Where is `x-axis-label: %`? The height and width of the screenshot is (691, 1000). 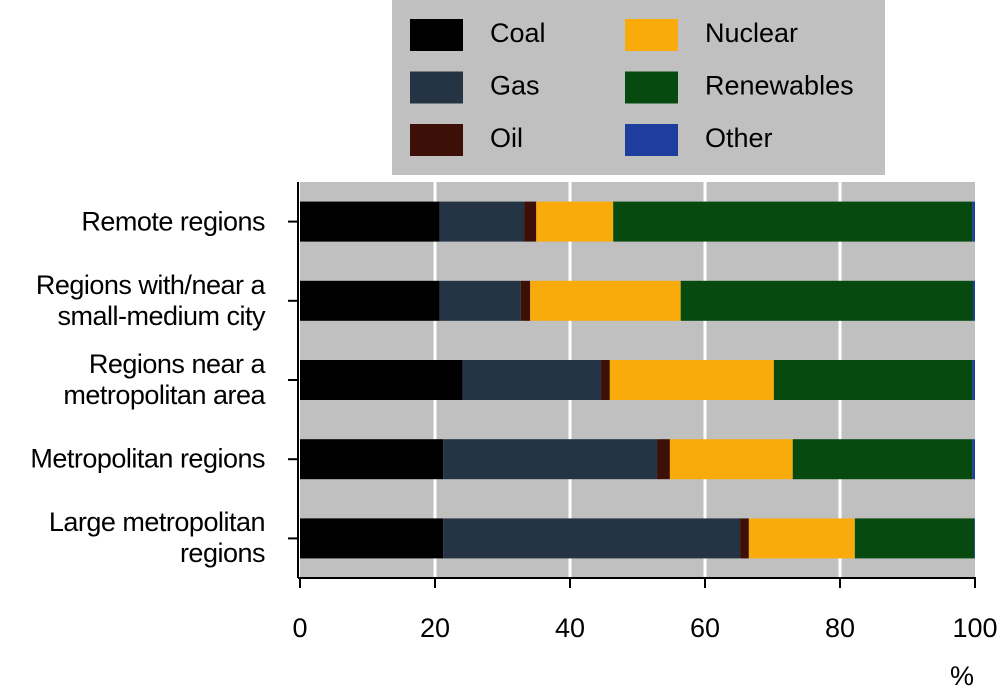
x-axis-label: % is located at coordinates (962, 676).